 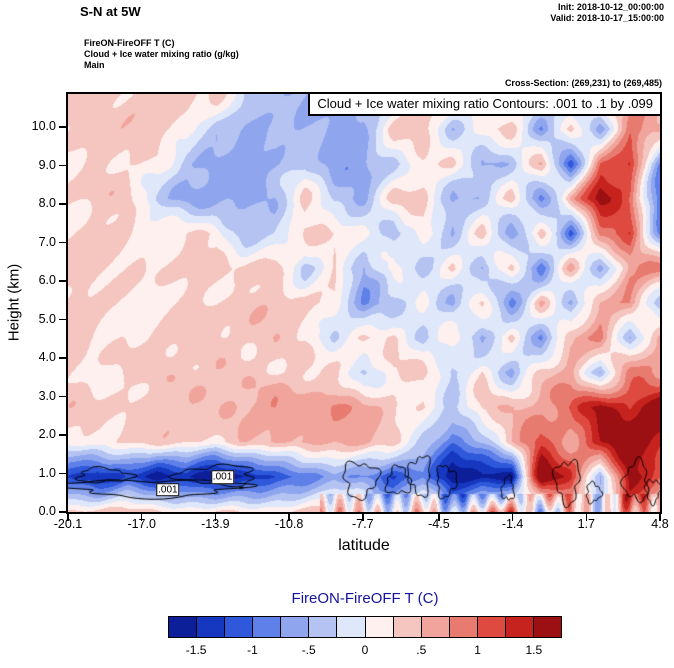 I want to click on colorbar-tick-label: 0, so click(x=365, y=650).